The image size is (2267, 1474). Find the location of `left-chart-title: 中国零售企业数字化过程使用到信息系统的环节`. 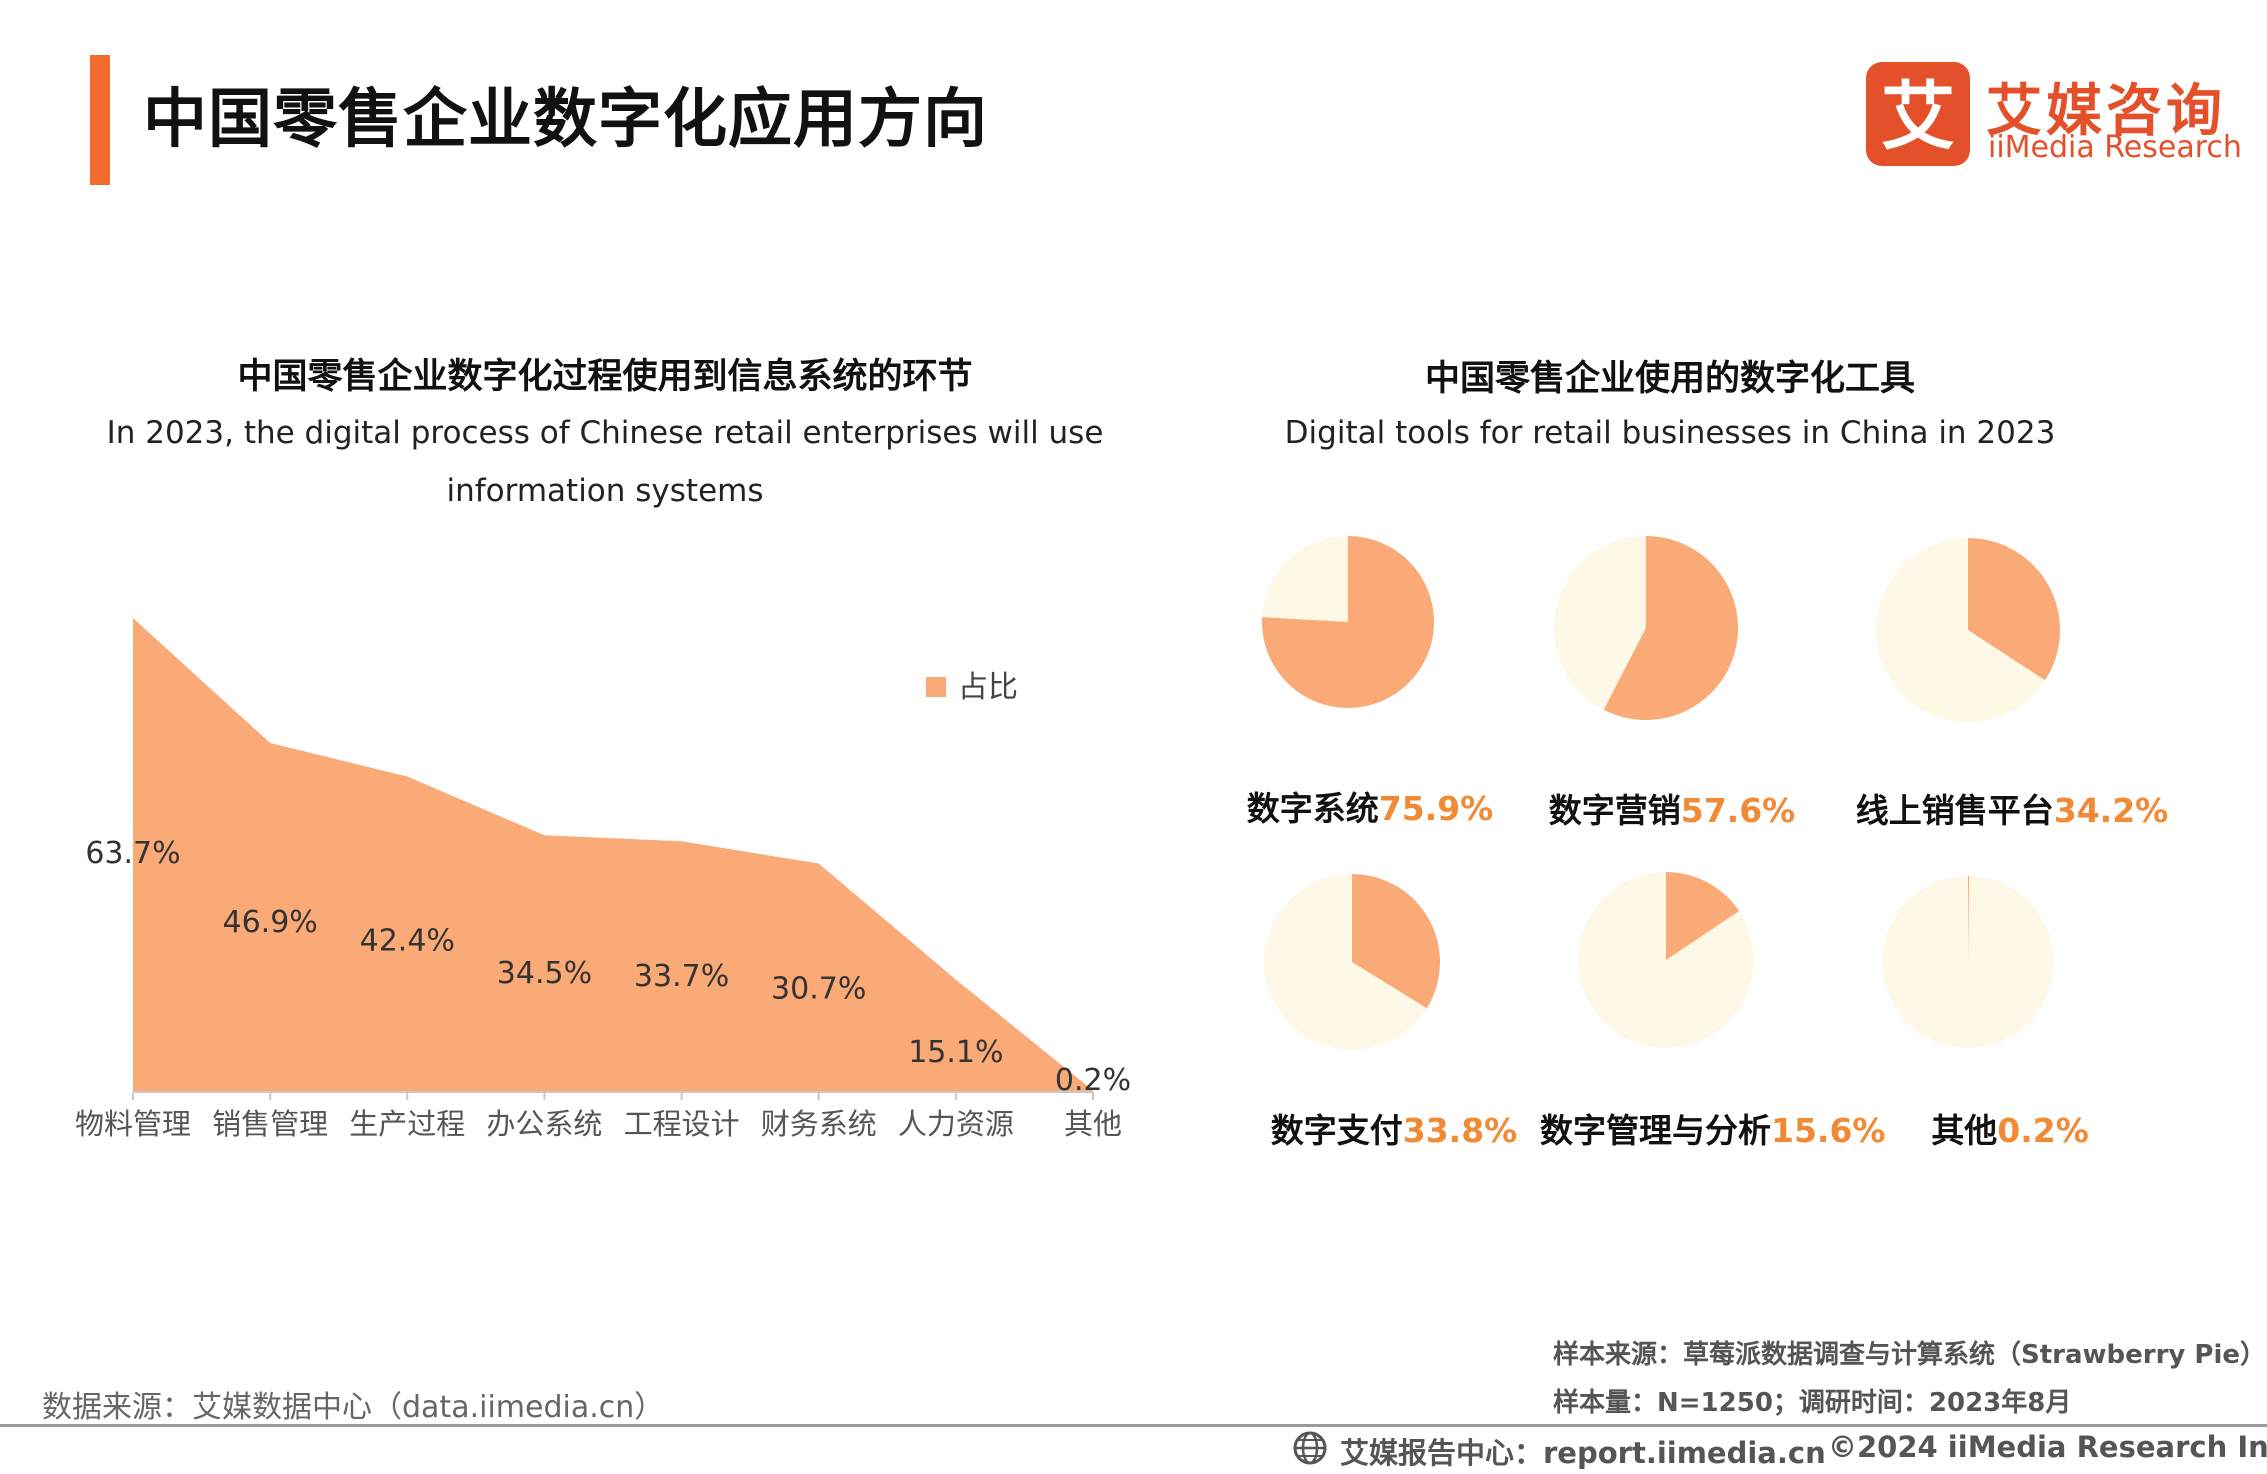

left-chart-title: 中国零售企业数字化过程使用到信息系统的环节 is located at coordinates (605, 377).